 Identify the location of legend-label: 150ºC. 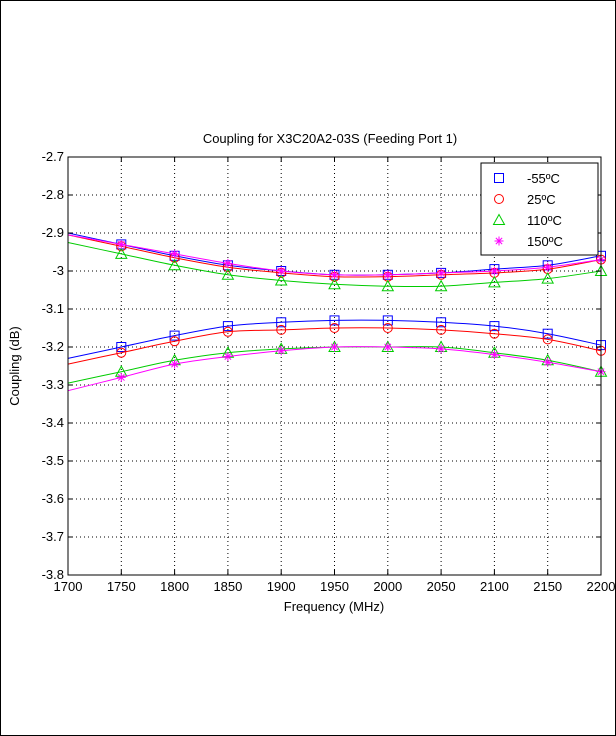
(545, 241).